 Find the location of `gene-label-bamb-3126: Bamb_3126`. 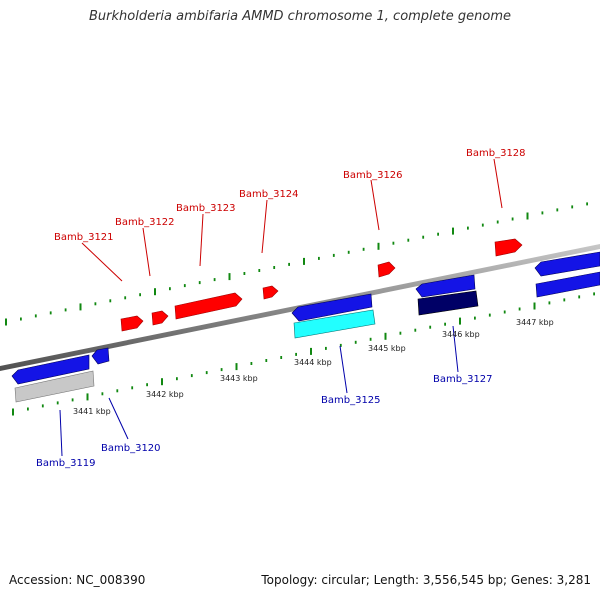

gene-label-bamb-3126: Bamb_3126 is located at coordinates (373, 175).